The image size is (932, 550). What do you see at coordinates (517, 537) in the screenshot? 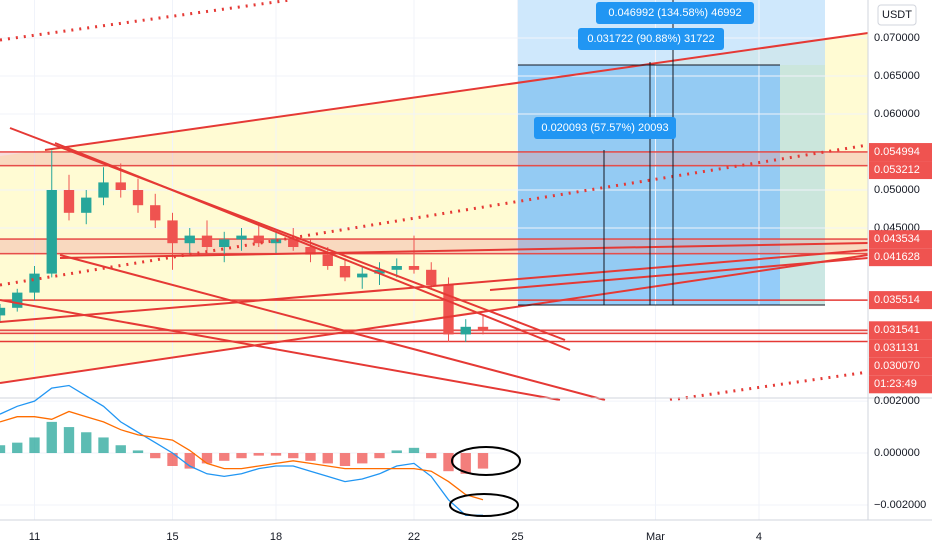
I see `x-tick-label: 25` at bounding box center [517, 537].